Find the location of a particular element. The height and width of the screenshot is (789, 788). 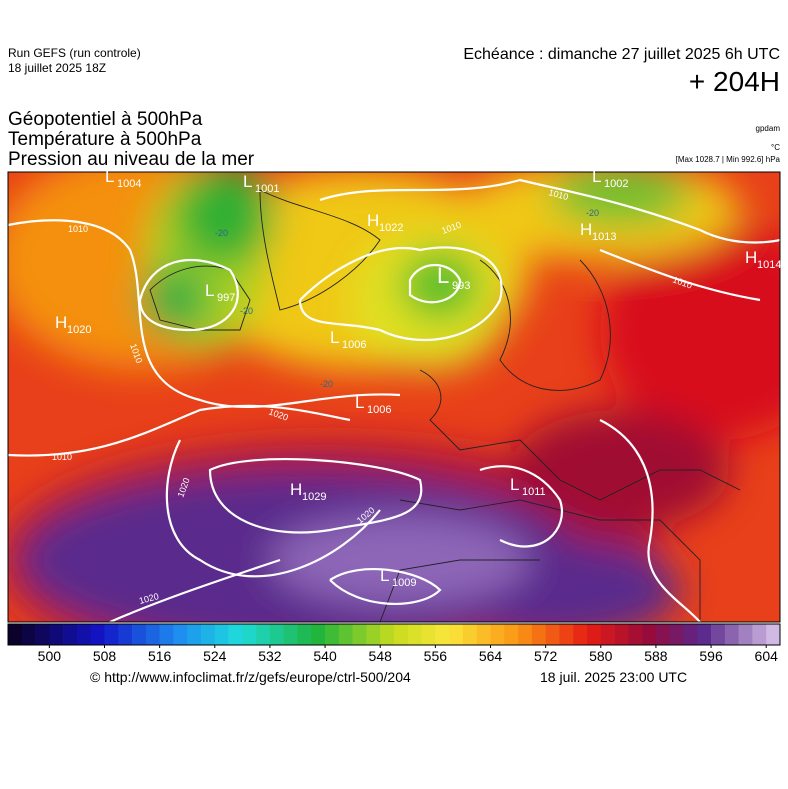

isobar-label: 1010 is located at coordinates (62, 457).